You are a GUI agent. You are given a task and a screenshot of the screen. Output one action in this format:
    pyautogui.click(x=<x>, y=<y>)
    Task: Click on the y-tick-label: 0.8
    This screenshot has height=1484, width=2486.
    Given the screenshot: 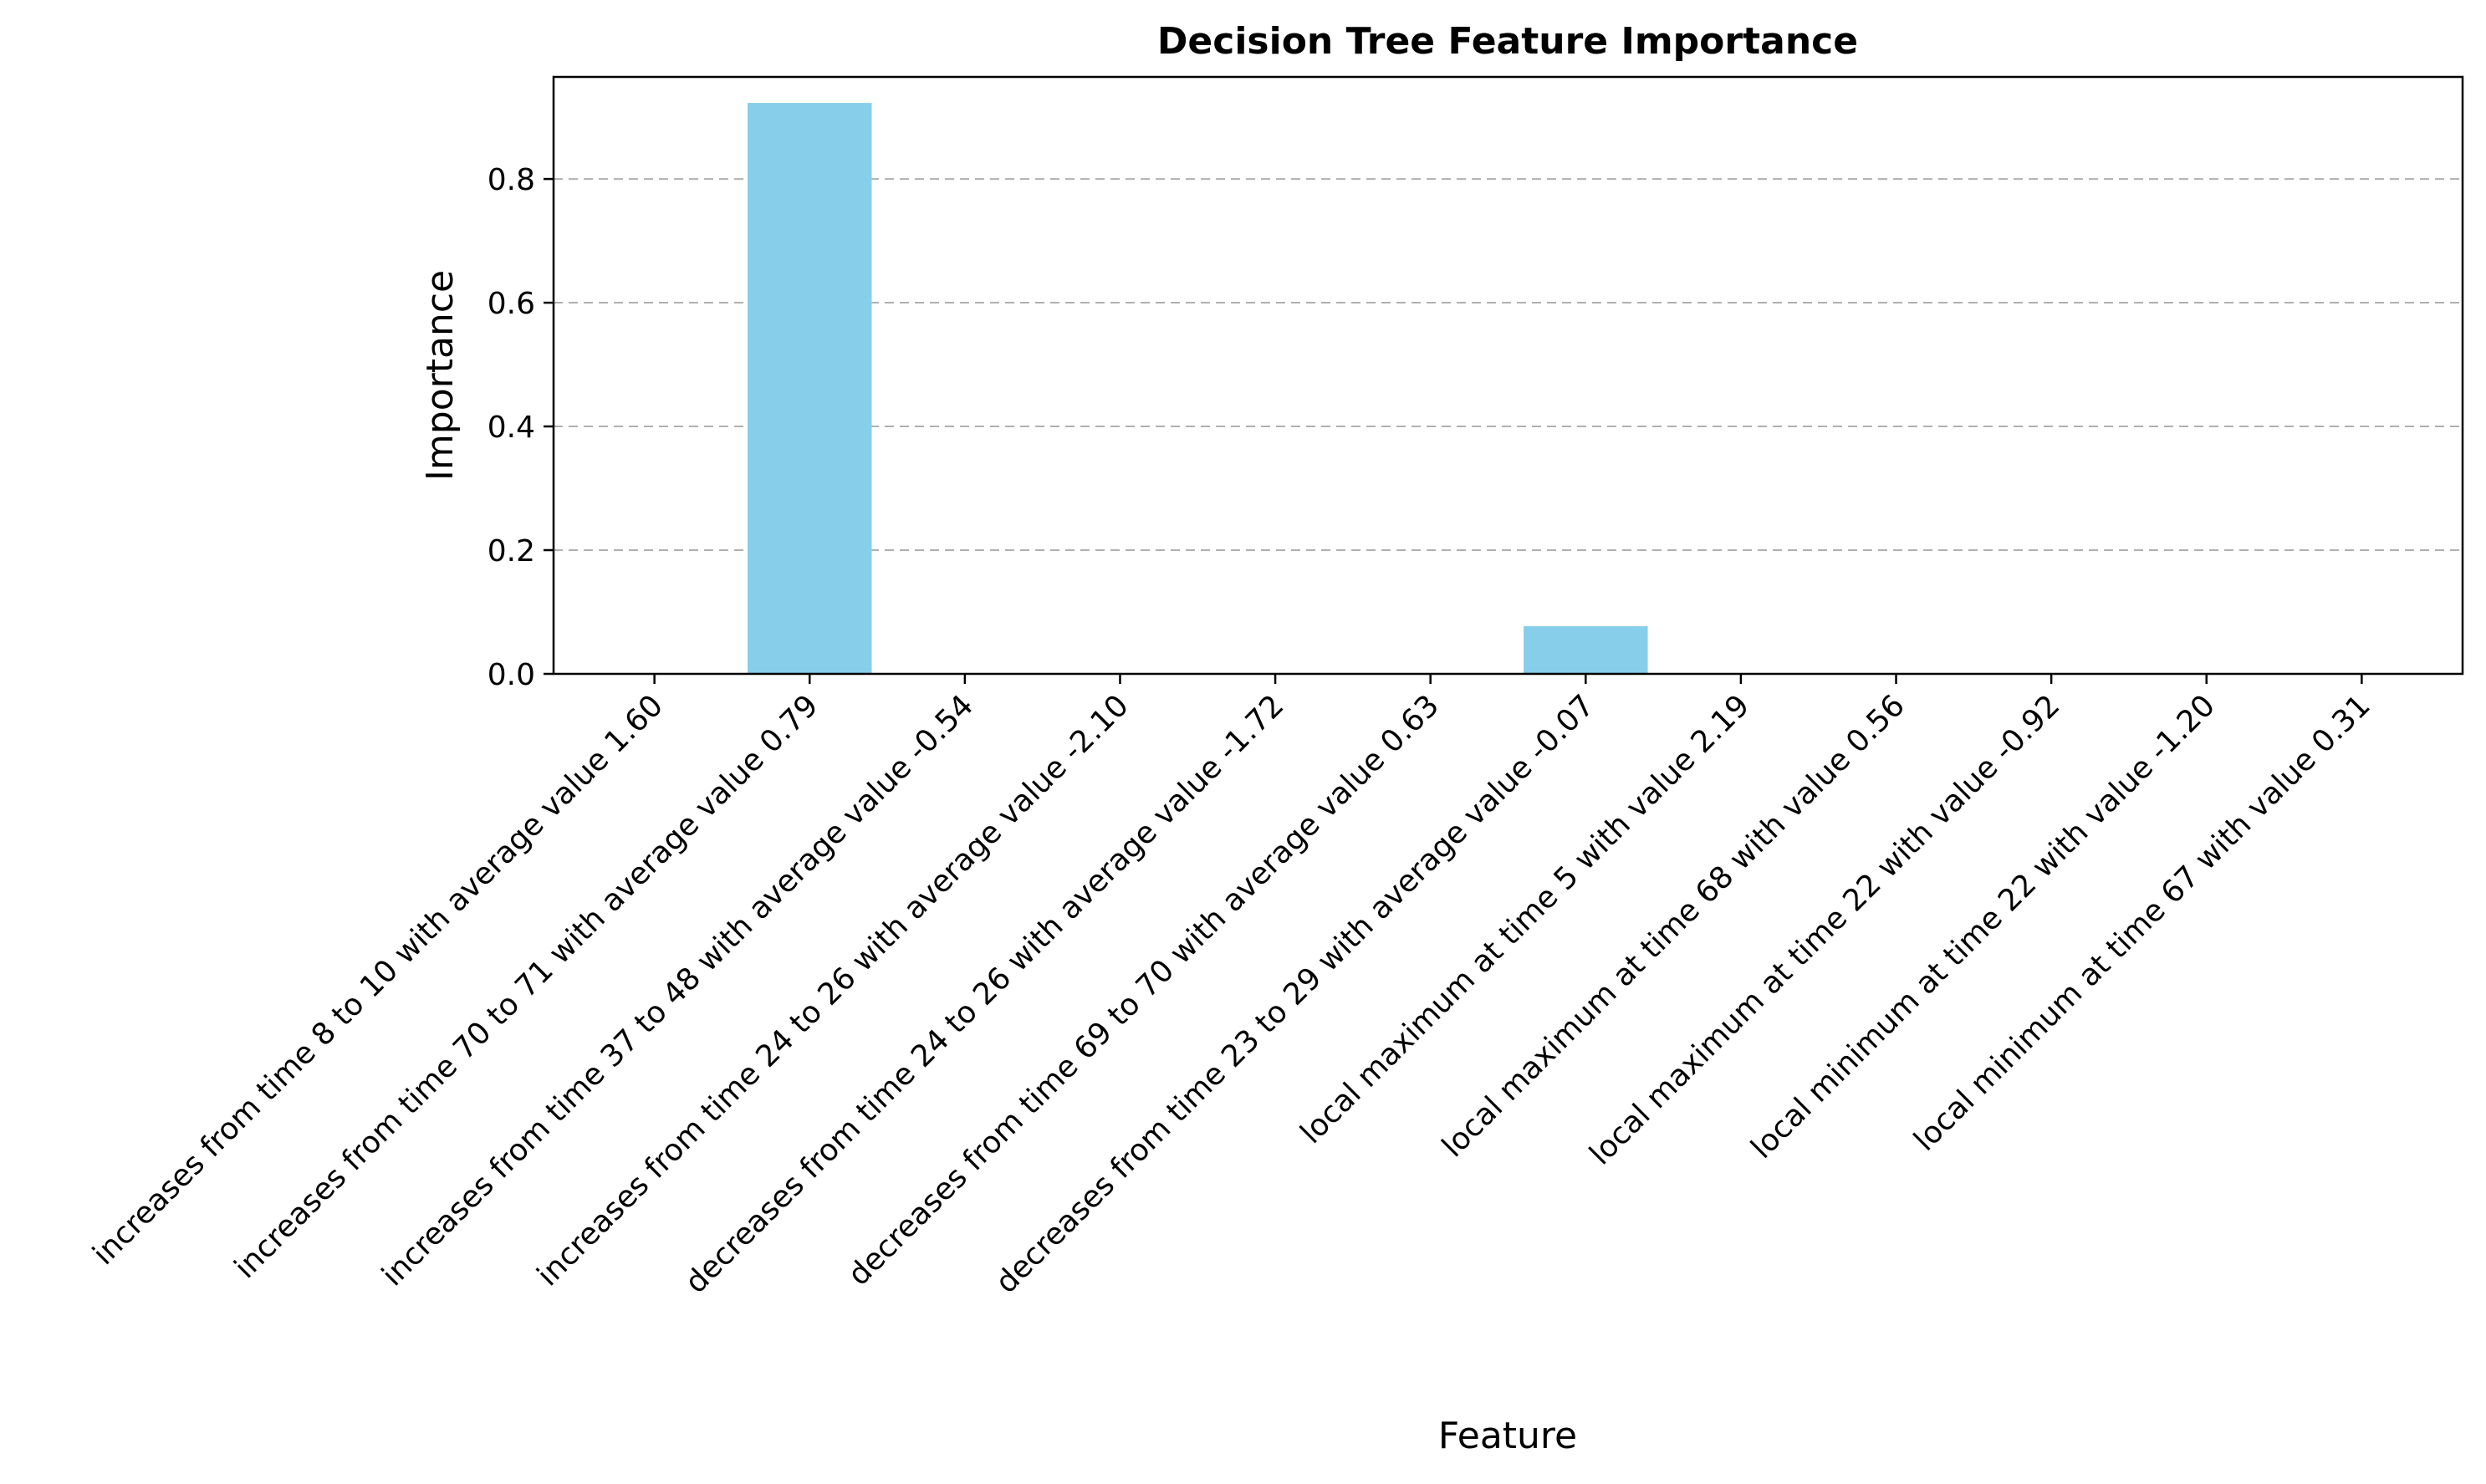 What is the action you would take?
    pyautogui.click(x=511, y=180)
    